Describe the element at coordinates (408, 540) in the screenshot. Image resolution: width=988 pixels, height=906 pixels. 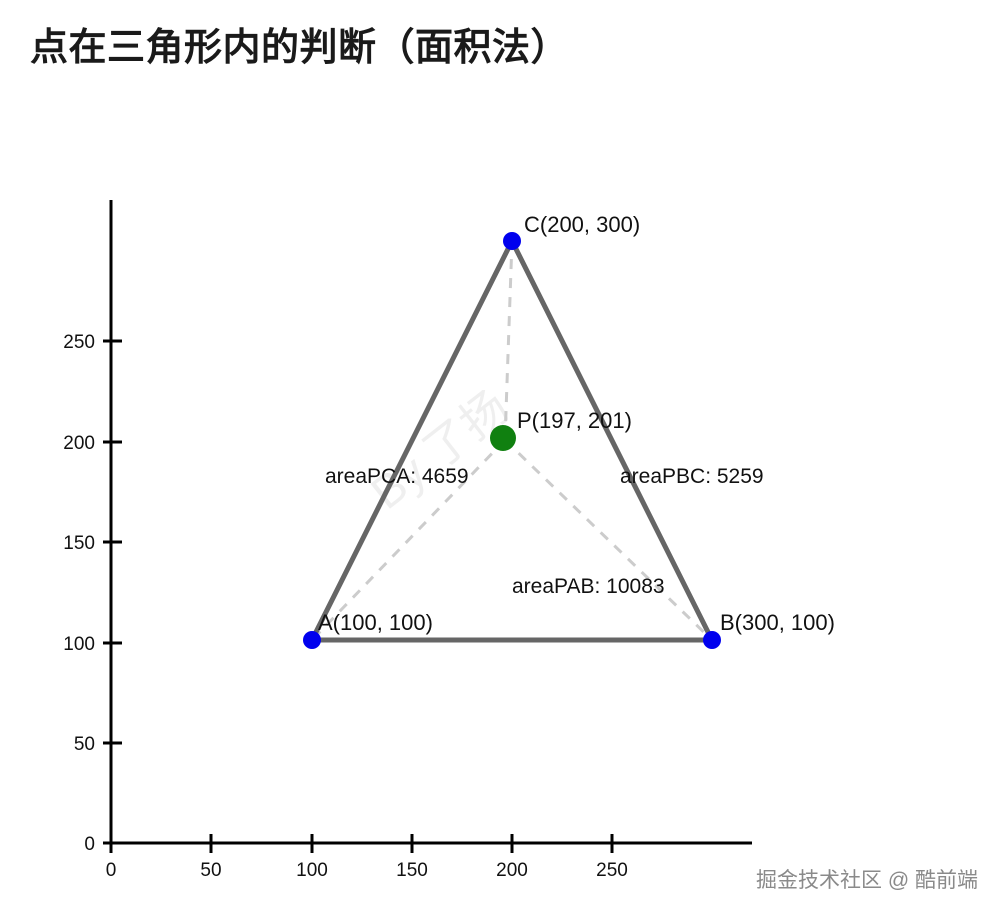
I see `edge-p-to-a` at that location.